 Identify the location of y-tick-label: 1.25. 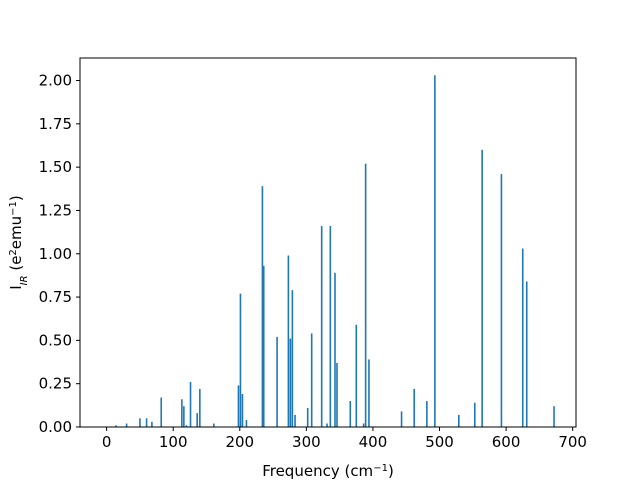
(55, 210).